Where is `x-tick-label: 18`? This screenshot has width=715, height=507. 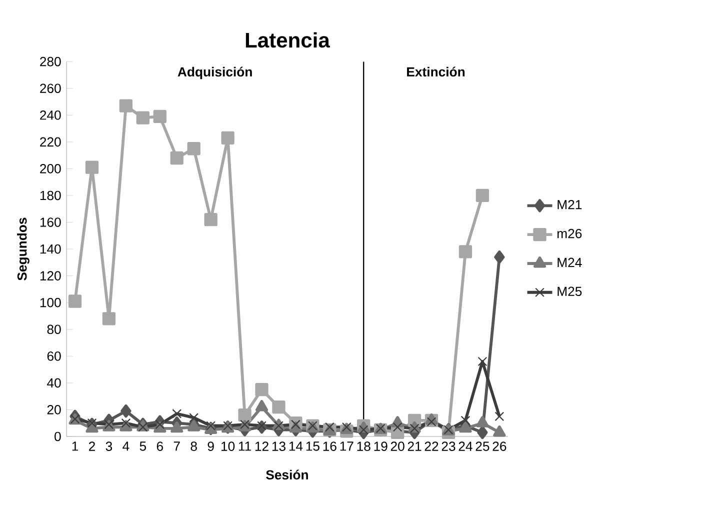 x-tick-label: 18 is located at coordinates (363, 446).